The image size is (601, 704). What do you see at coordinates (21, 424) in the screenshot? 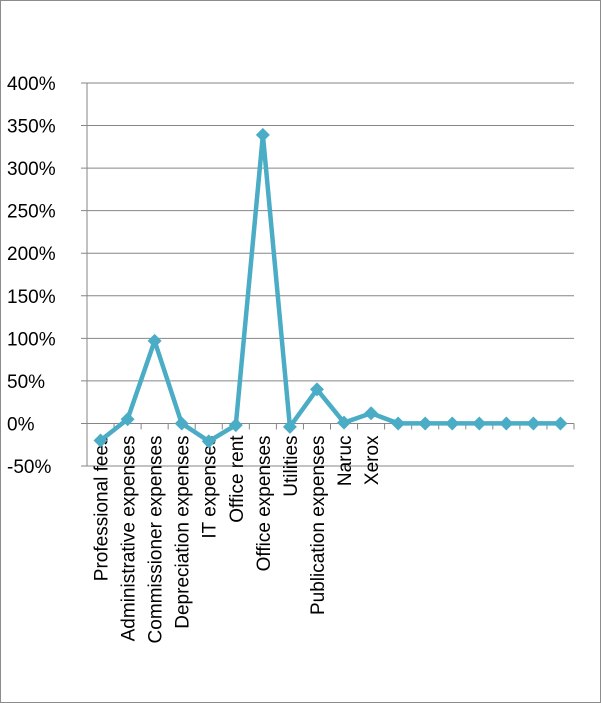
I see `y-tick-label: 0%` at bounding box center [21, 424].